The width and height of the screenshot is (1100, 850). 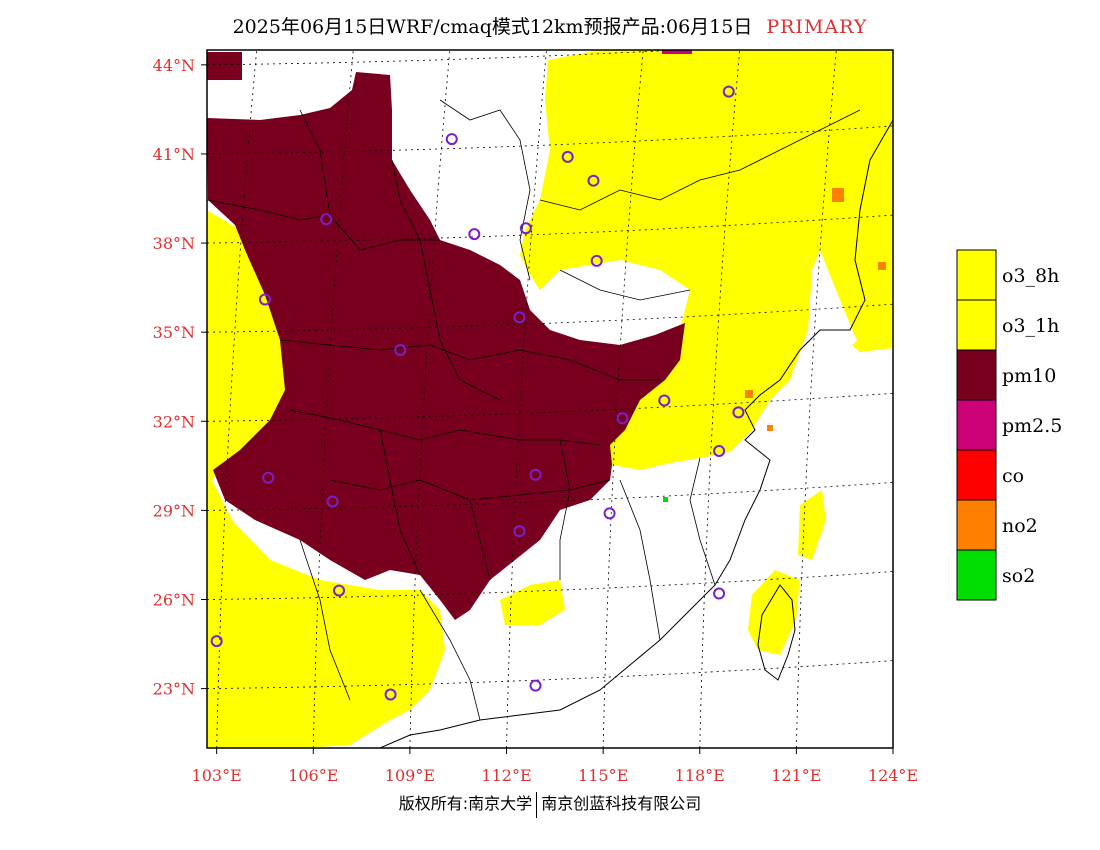 I want to click on so2-hotspot, so click(x=665, y=499).